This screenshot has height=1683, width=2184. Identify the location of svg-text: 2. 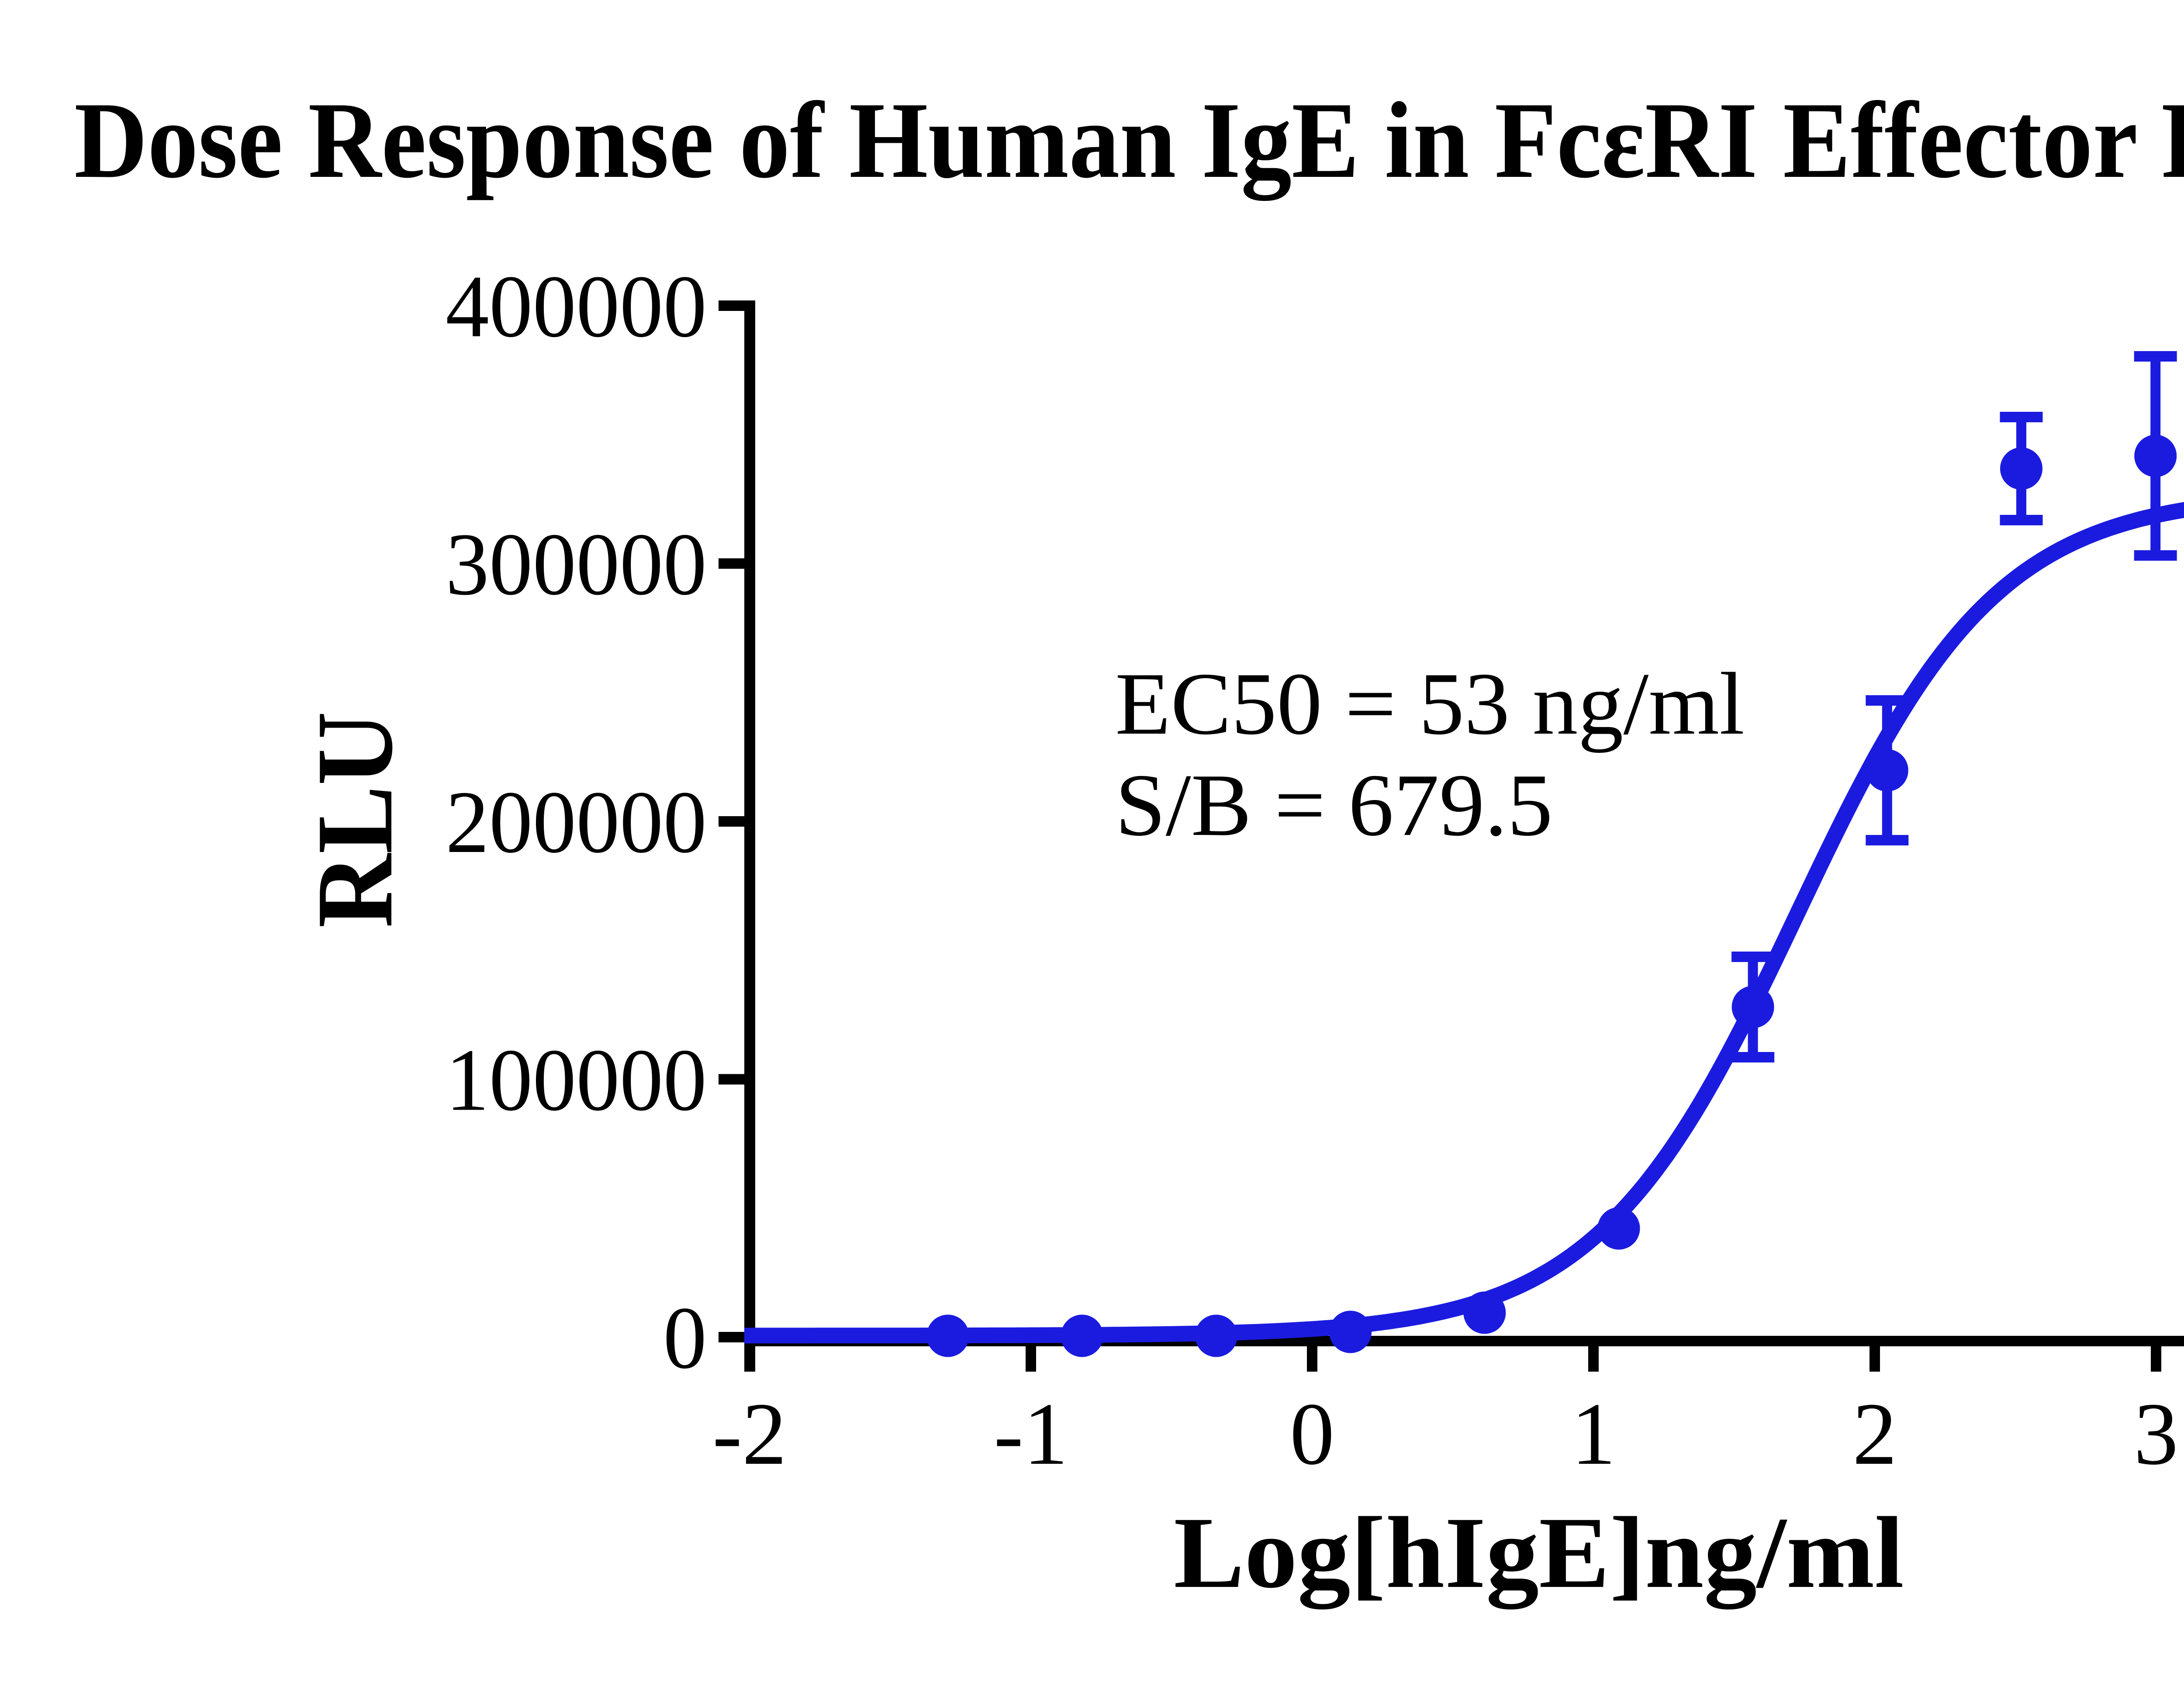
(1874, 1434).